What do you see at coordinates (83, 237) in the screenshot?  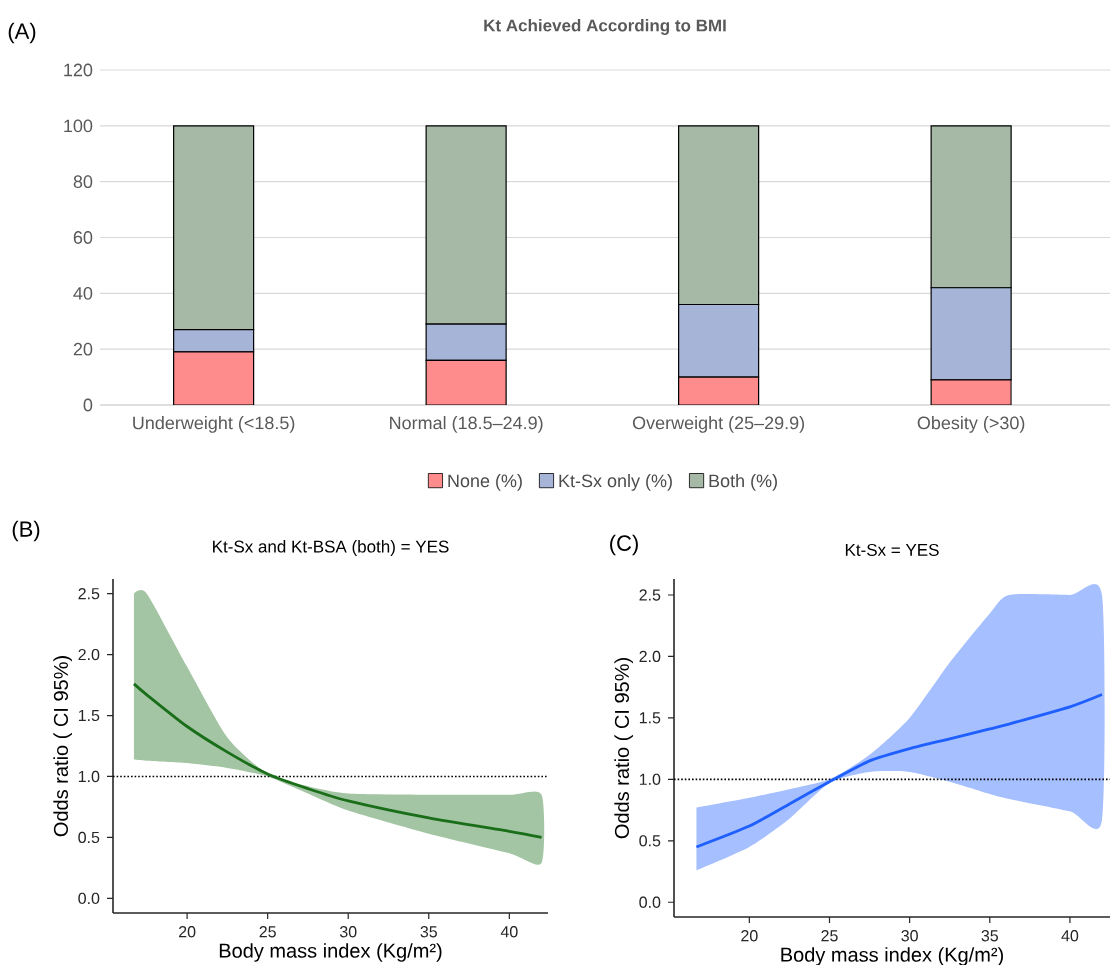 I see `y-tick-label: 60` at bounding box center [83, 237].